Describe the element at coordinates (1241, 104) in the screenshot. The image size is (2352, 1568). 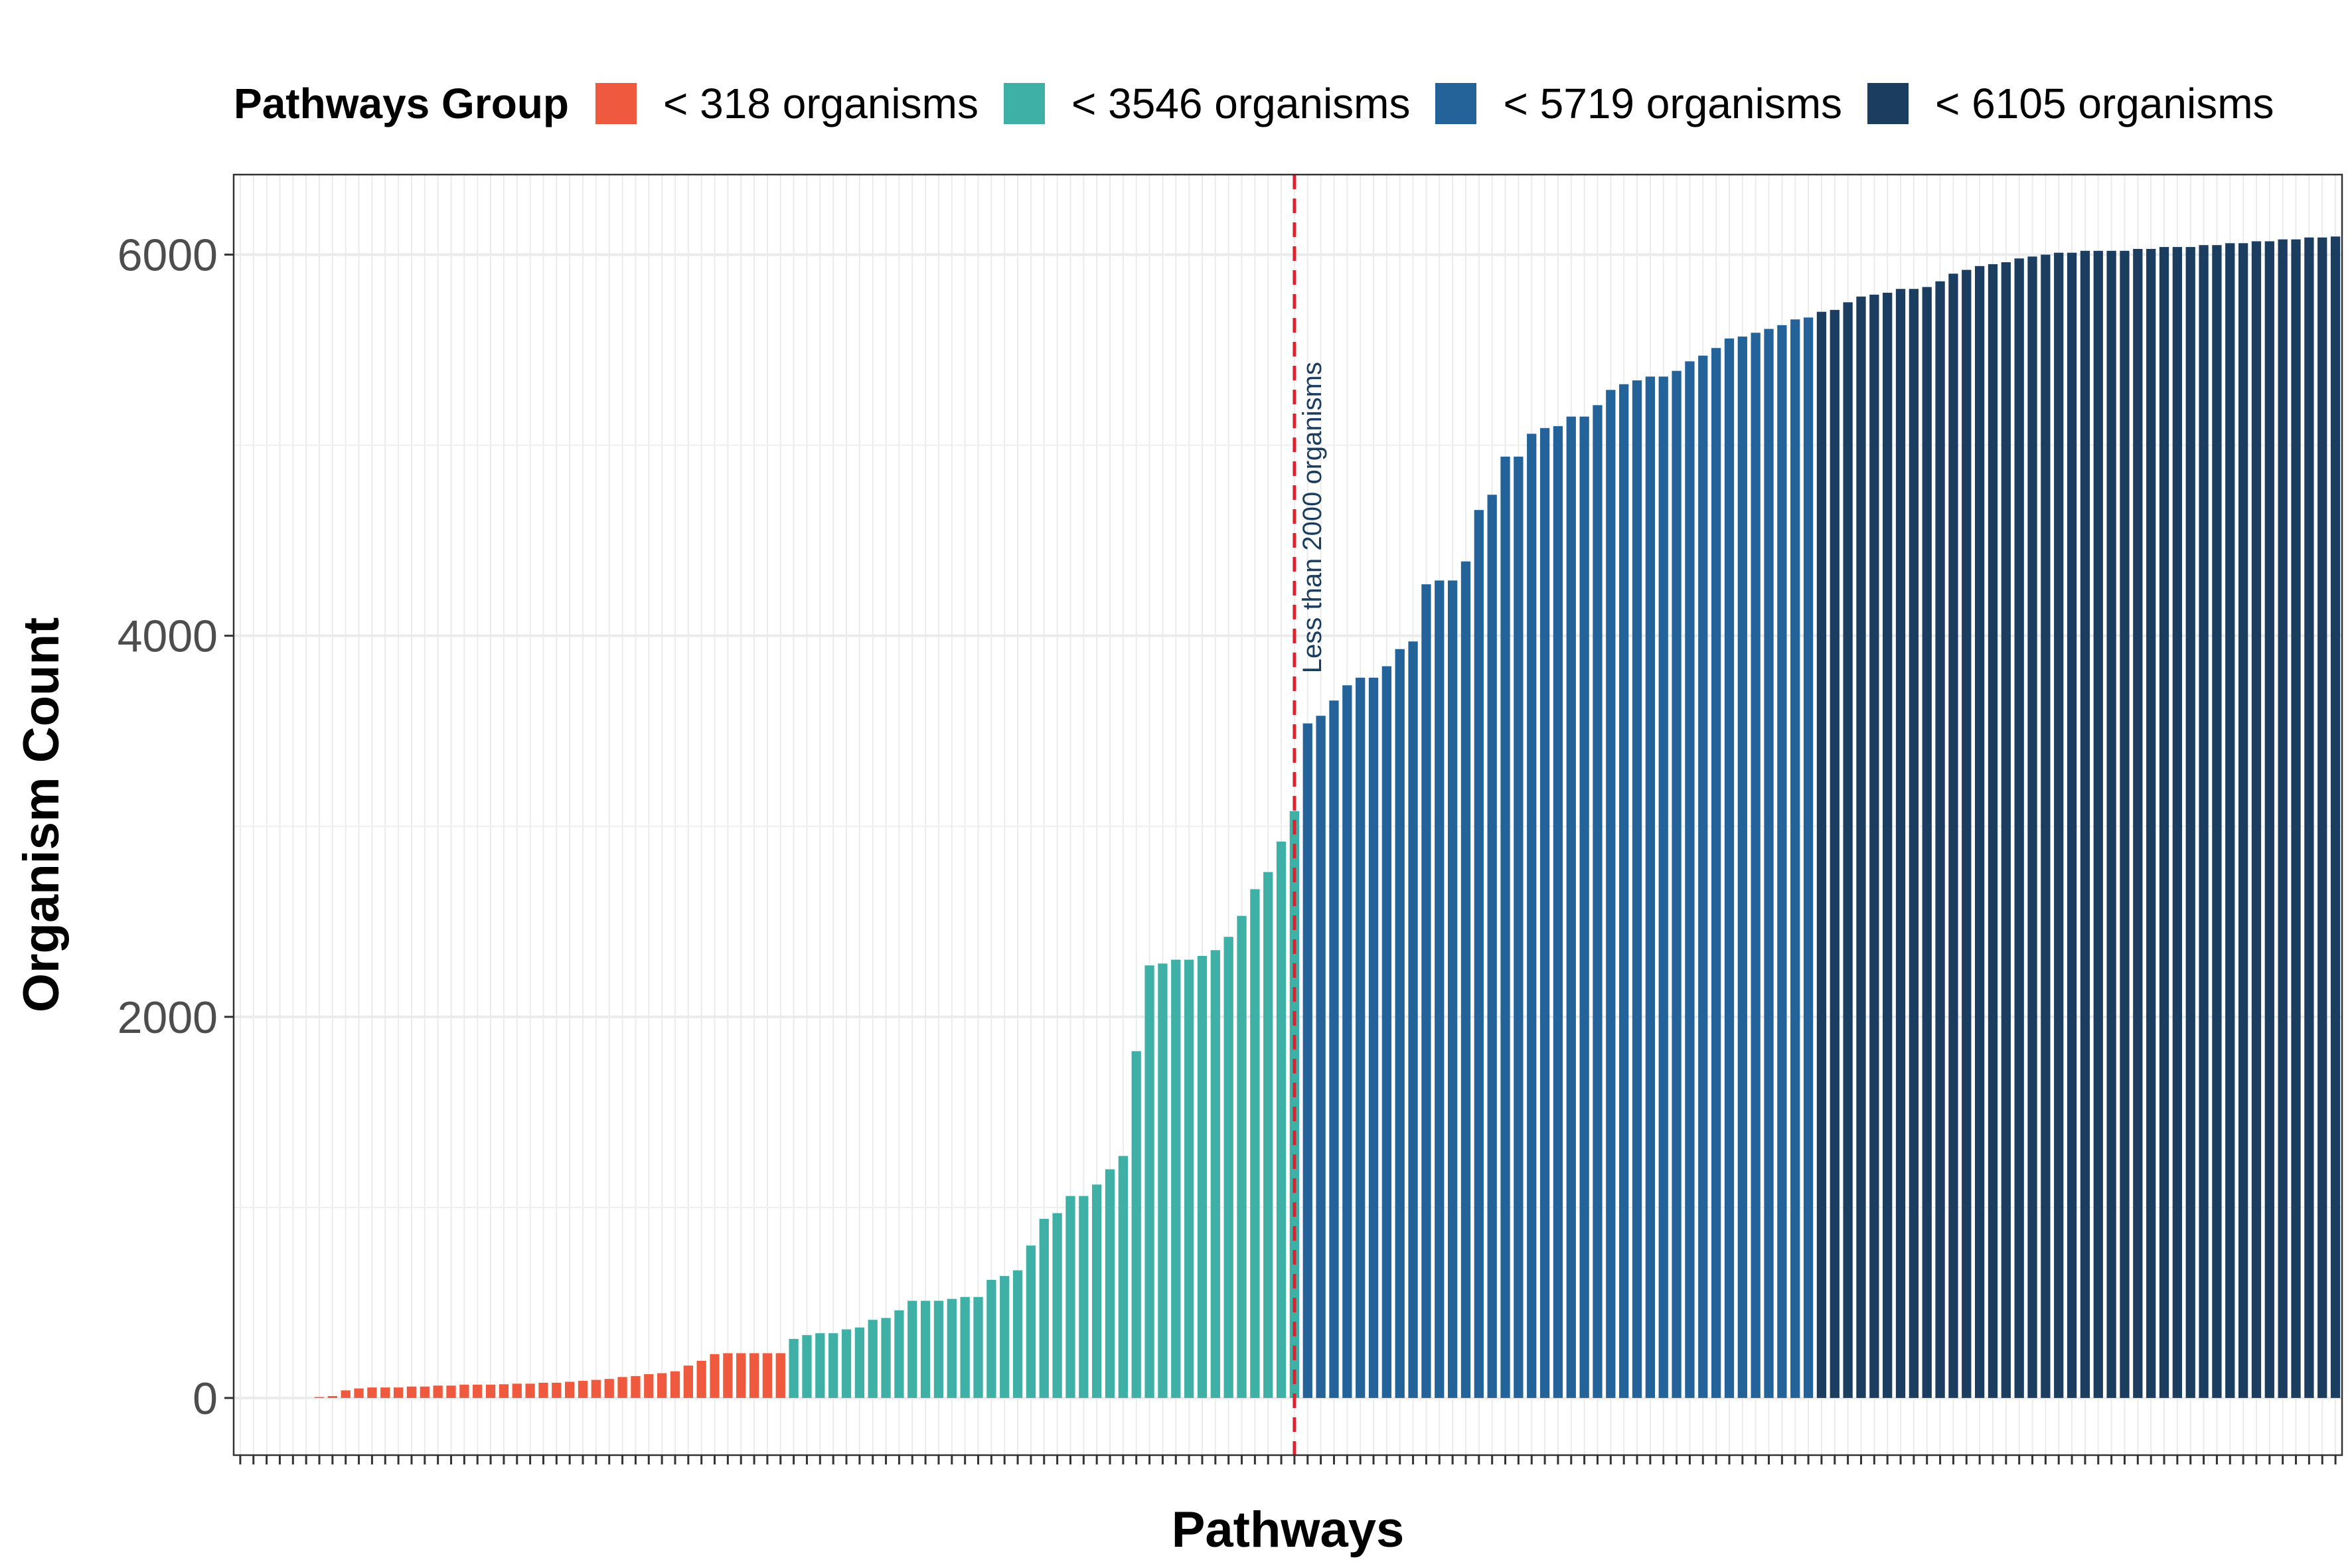
I see `legend-label-lt-3546: < 3546 organisms` at that location.